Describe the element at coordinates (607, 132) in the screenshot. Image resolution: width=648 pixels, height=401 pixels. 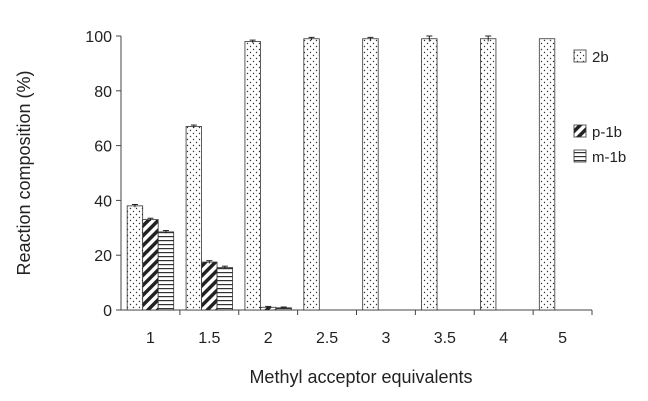
I see `legend-label-p-1b: p-1b` at that location.